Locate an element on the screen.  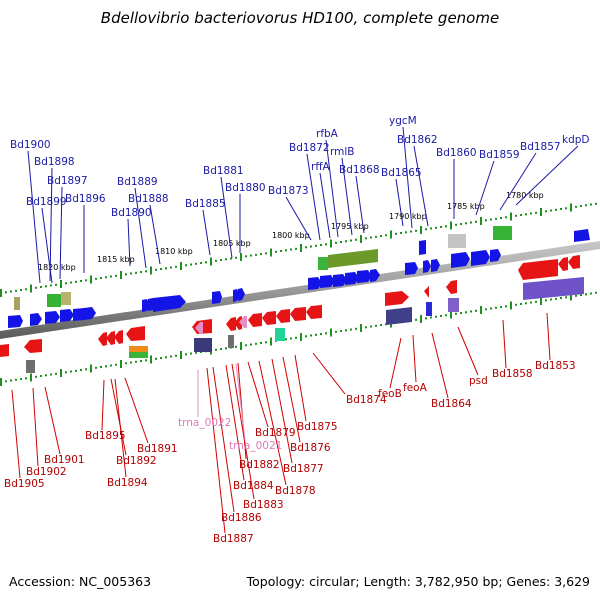
gene-label-Bd1859: Bd1859 is located at coordinates (499, 155).